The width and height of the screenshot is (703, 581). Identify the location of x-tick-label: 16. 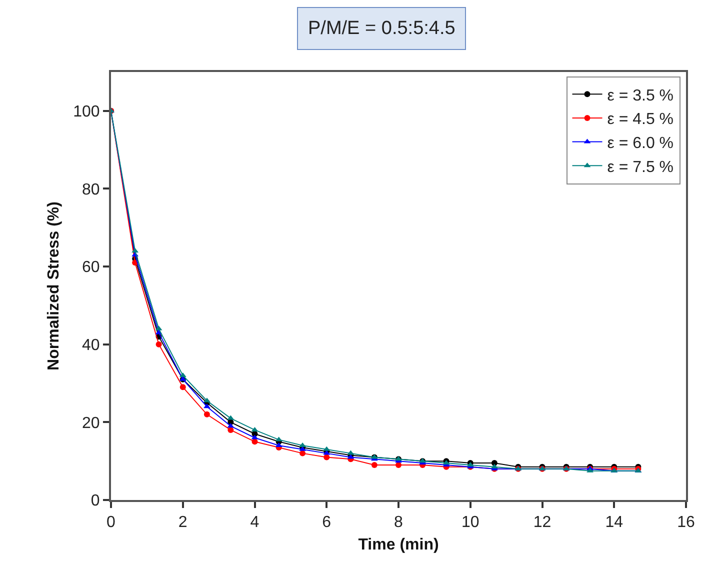
(686, 523).